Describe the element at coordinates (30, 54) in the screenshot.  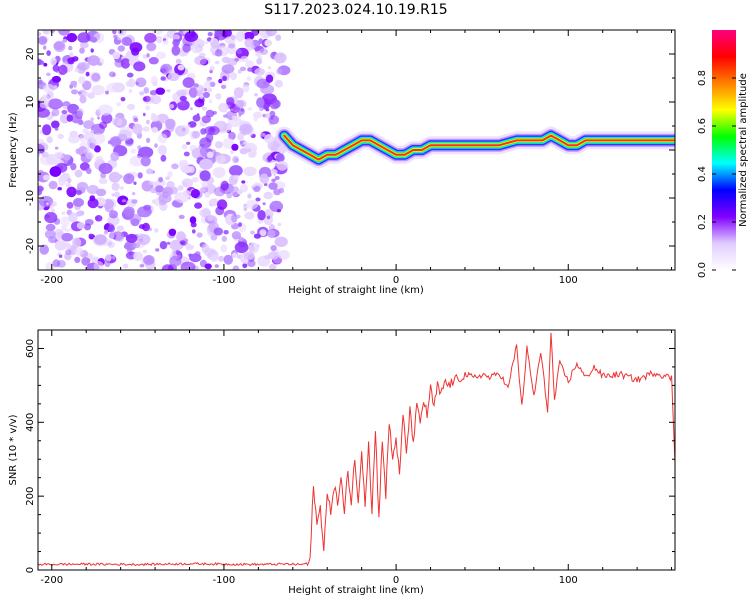
I see `y-tick-label: 20` at that location.